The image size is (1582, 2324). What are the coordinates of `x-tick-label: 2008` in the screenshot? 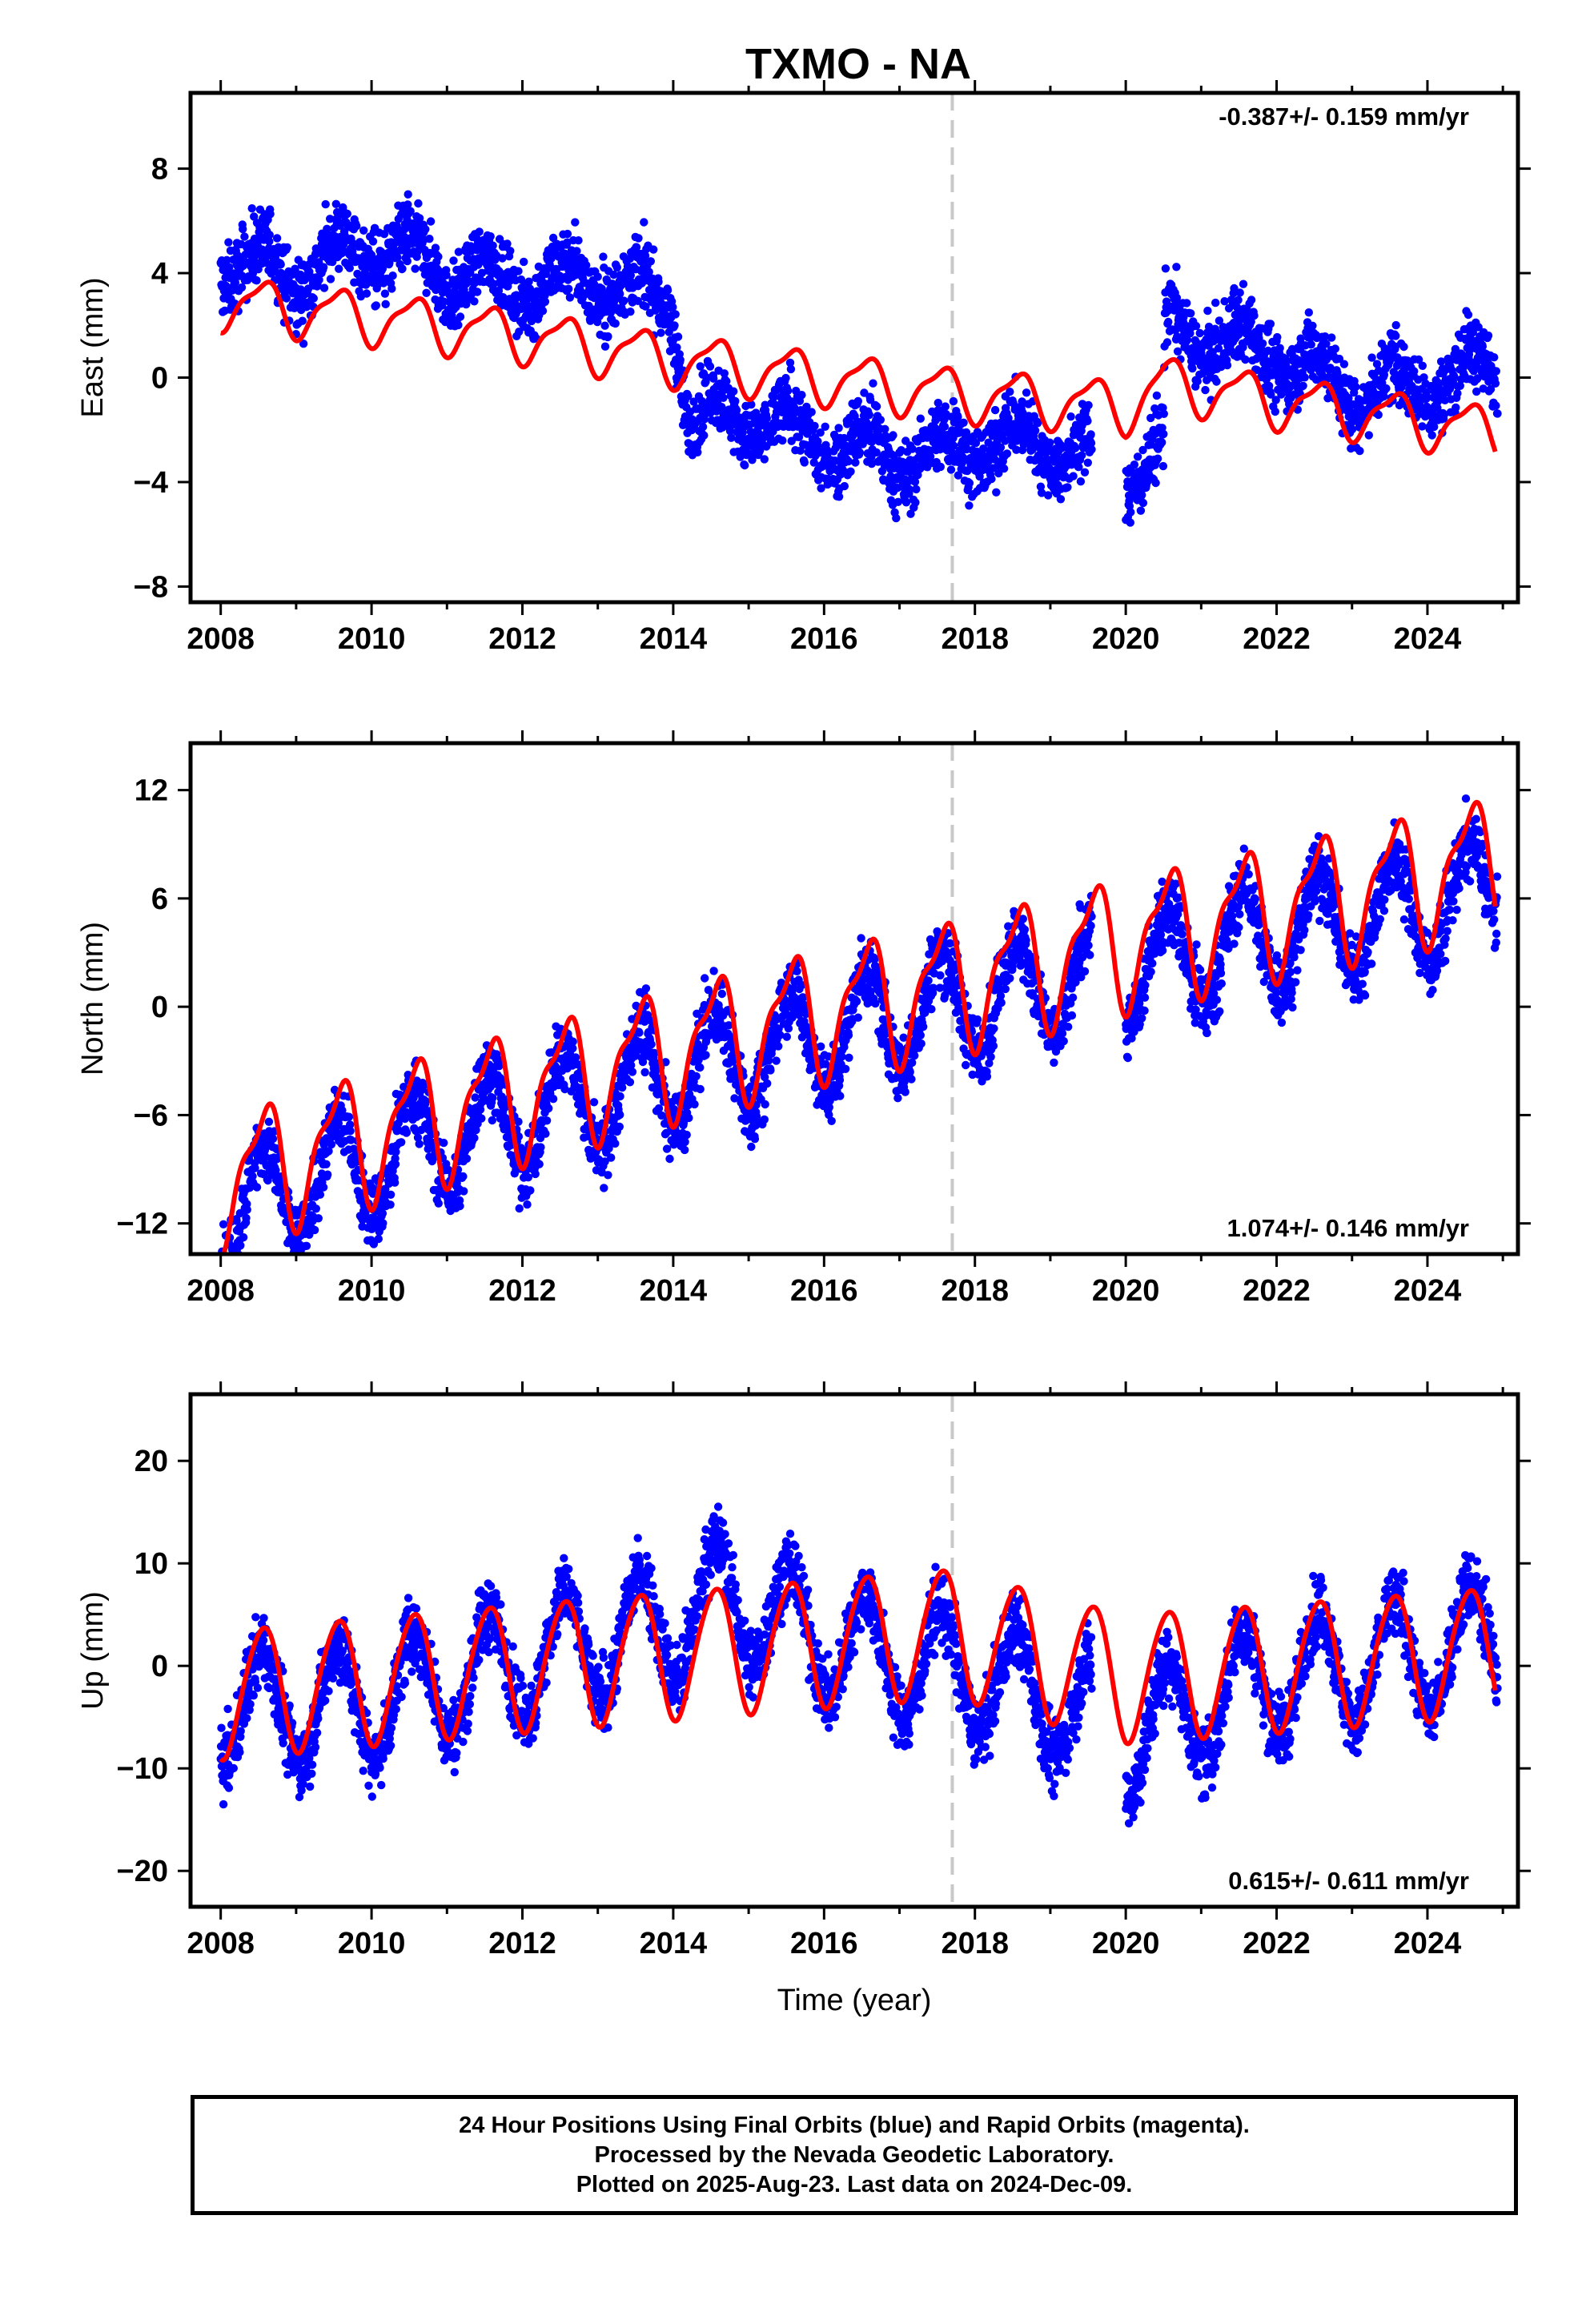 It's located at (221, 639).